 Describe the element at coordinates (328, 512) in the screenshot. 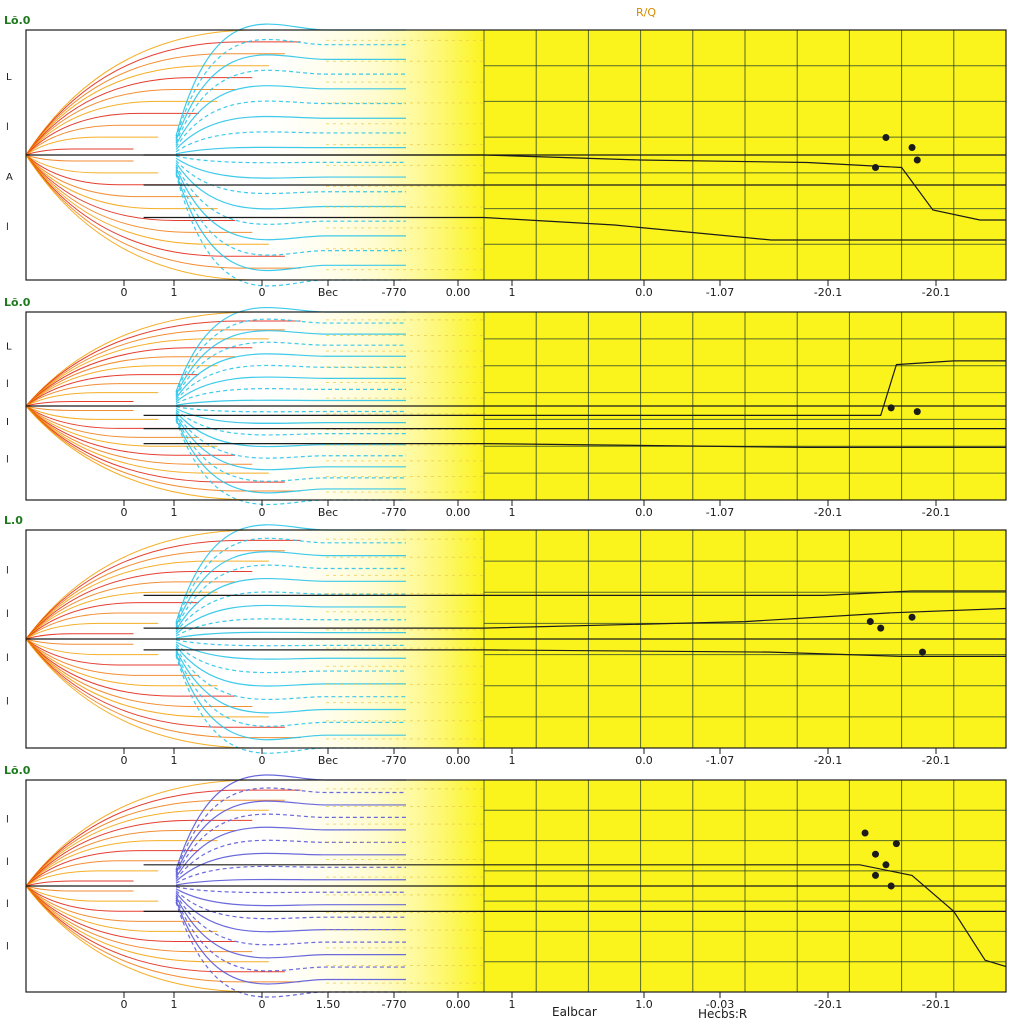

I see `x-tick-label: Bec` at that location.